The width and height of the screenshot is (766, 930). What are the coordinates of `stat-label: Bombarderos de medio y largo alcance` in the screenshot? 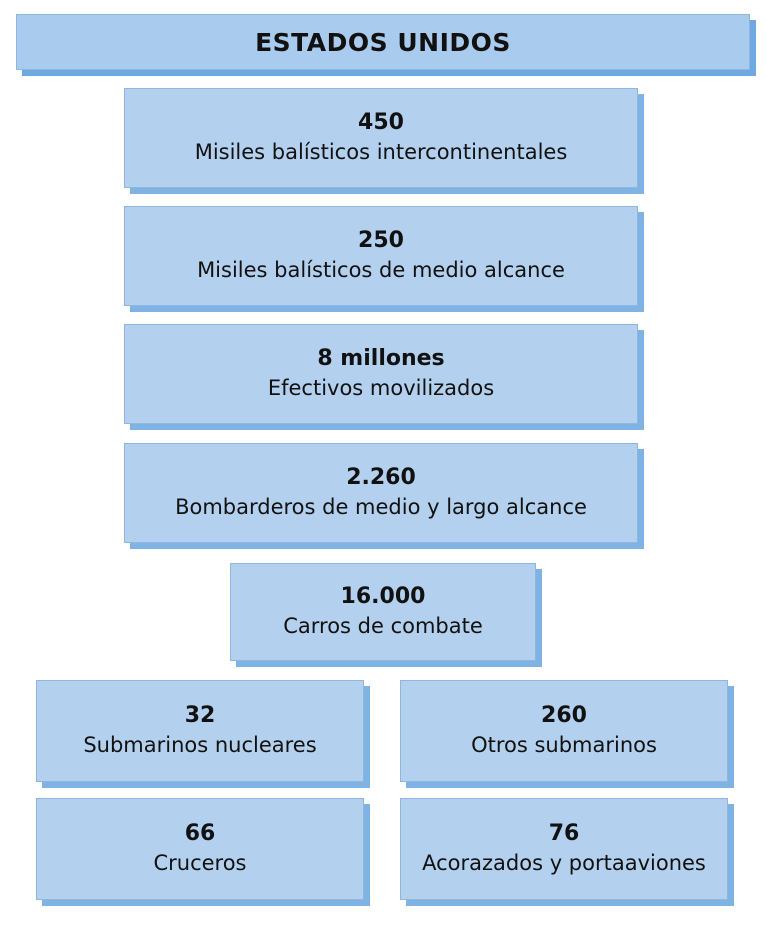 It's located at (381, 507).